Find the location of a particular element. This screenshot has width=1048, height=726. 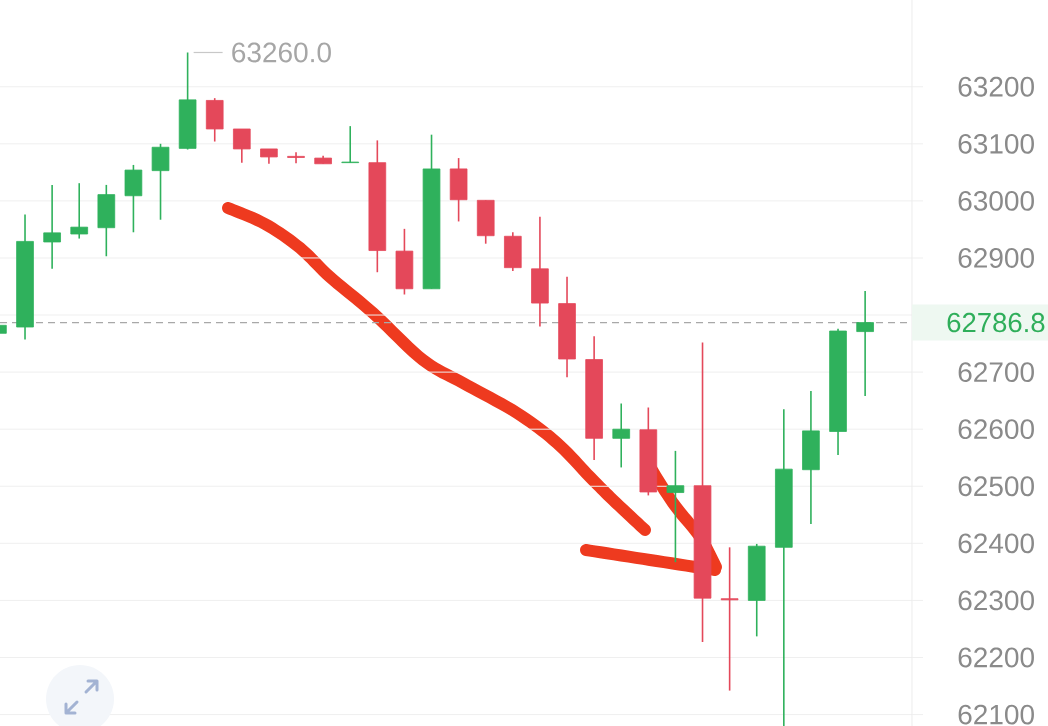

y-tick-label: 62700 is located at coordinates (996, 372).